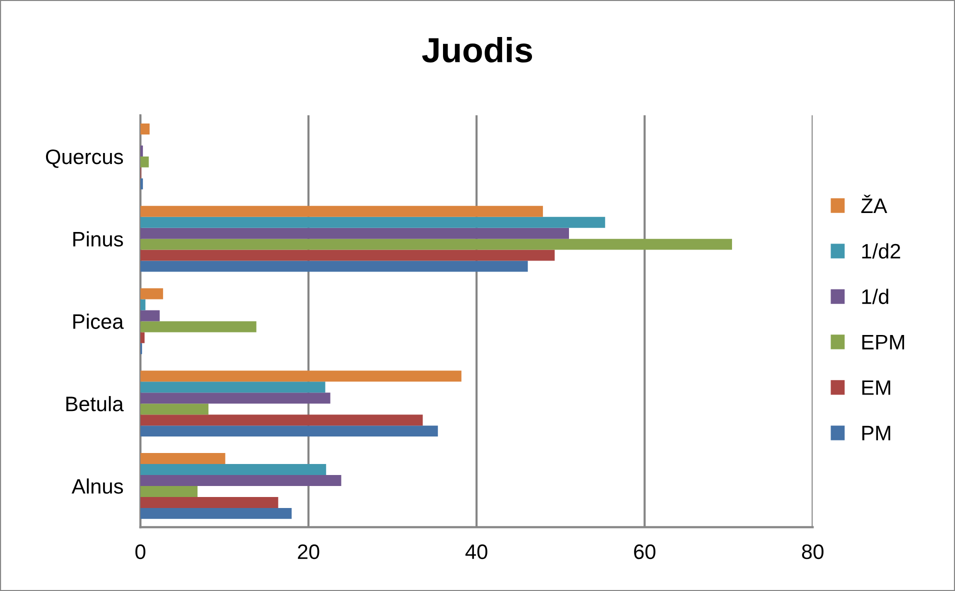 The height and width of the screenshot is (591, 955). I want to click on legend-label: EPM, so click(883, 342).